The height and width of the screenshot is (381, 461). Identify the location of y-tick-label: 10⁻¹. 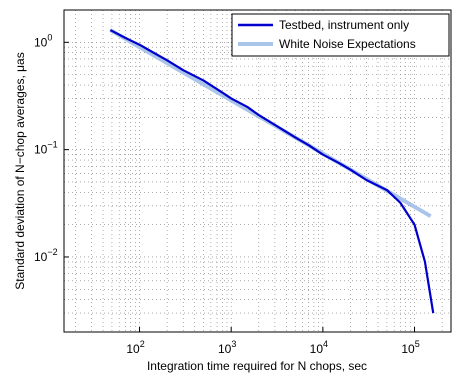
(46, 148).